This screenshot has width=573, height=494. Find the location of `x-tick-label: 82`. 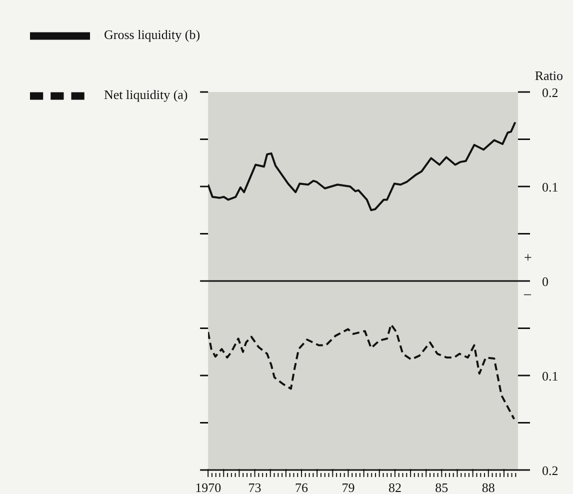

x-tick-label: 82 is located at coordinates (395, 487).